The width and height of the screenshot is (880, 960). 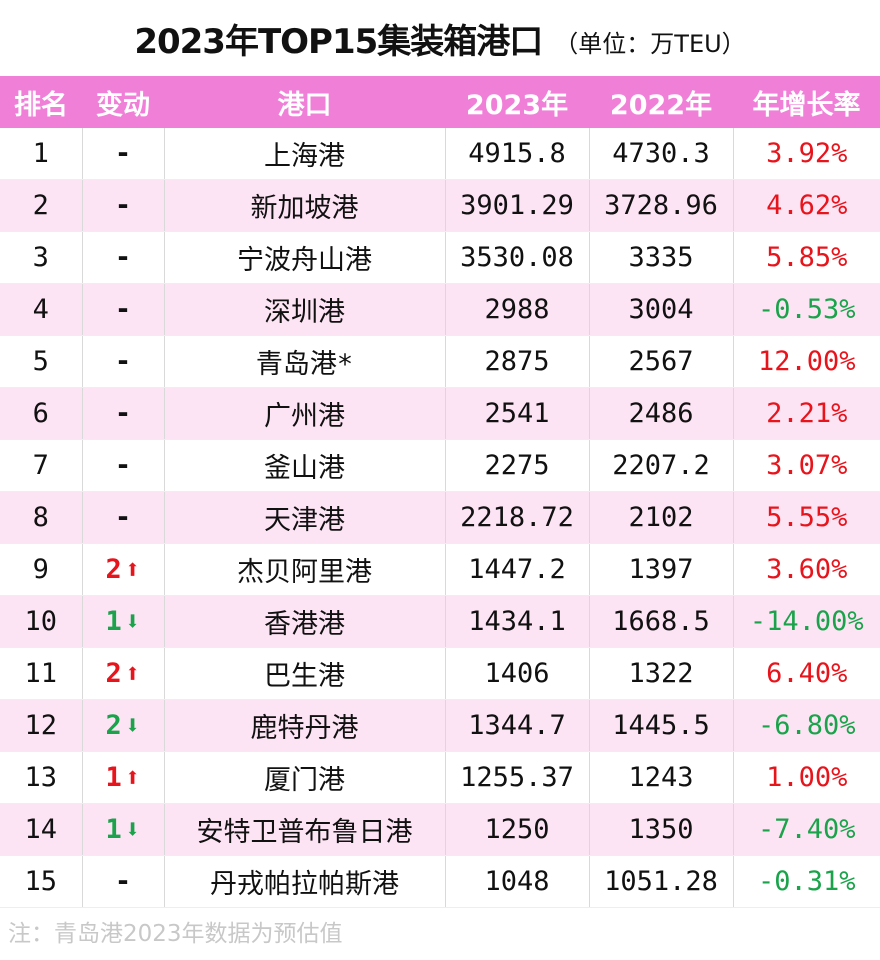 What do you see at coordinates (517, 361) in the screenshot?
I see `teu-2023-cell: 2875` at bounding box center [517, 361].